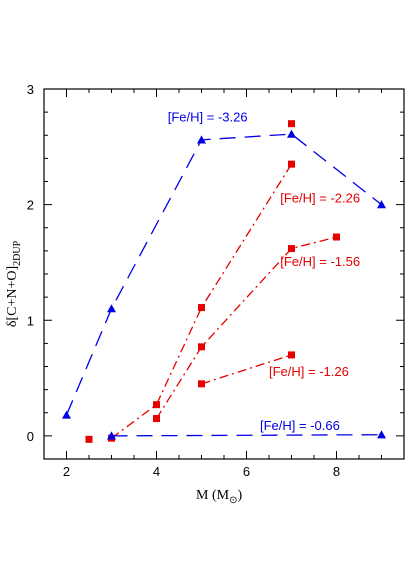 Image resolution: width=415 pixels, height=588 pixels. Describe the element at coordinates (30, 436) in the screenshot. I see `y-tick-label: 0` at that location.